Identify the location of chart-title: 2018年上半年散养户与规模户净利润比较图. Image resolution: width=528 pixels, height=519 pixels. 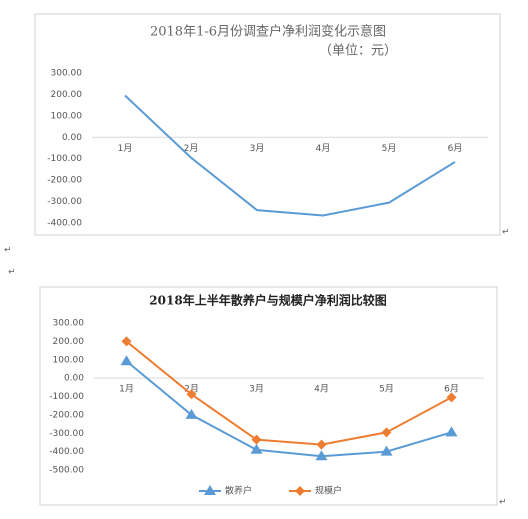
(267, 300).